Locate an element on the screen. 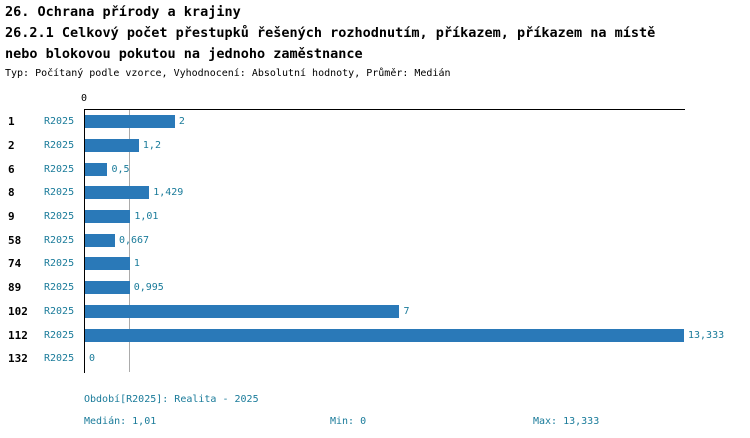 This screenshot has height=438, width=750. bar-track: 7 is located at coordinates (247, 312).